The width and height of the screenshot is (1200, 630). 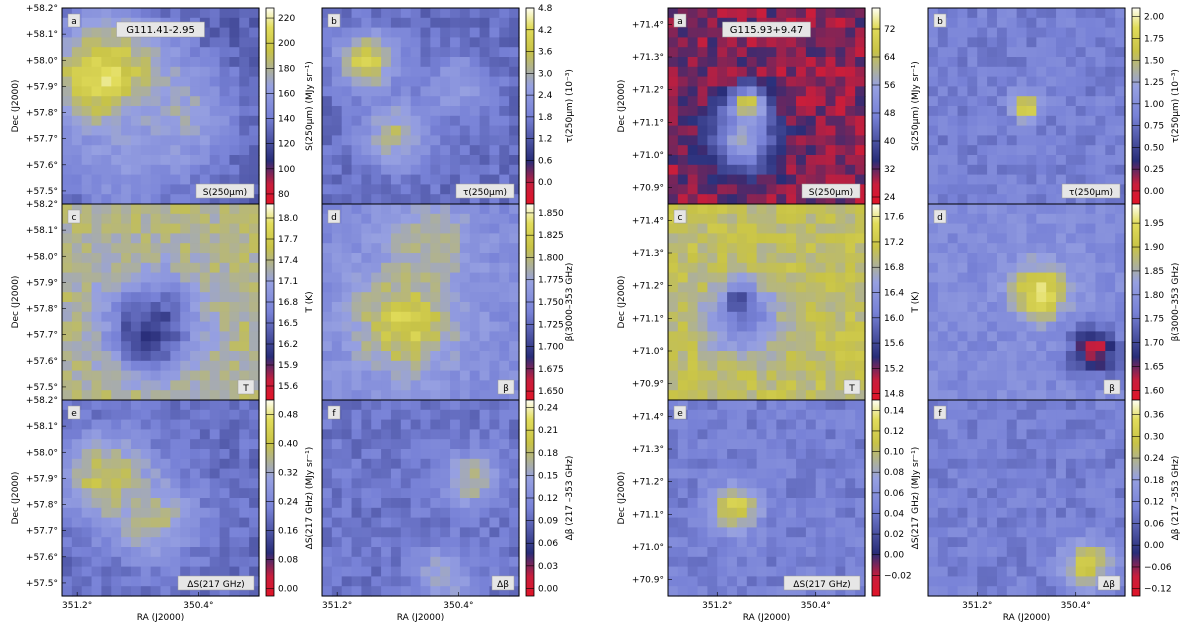 What do you see at coordinates (1091, 193) in the screenshot?
I see `panel-name: τ(250μm)` at bounding box center [1091, 193].